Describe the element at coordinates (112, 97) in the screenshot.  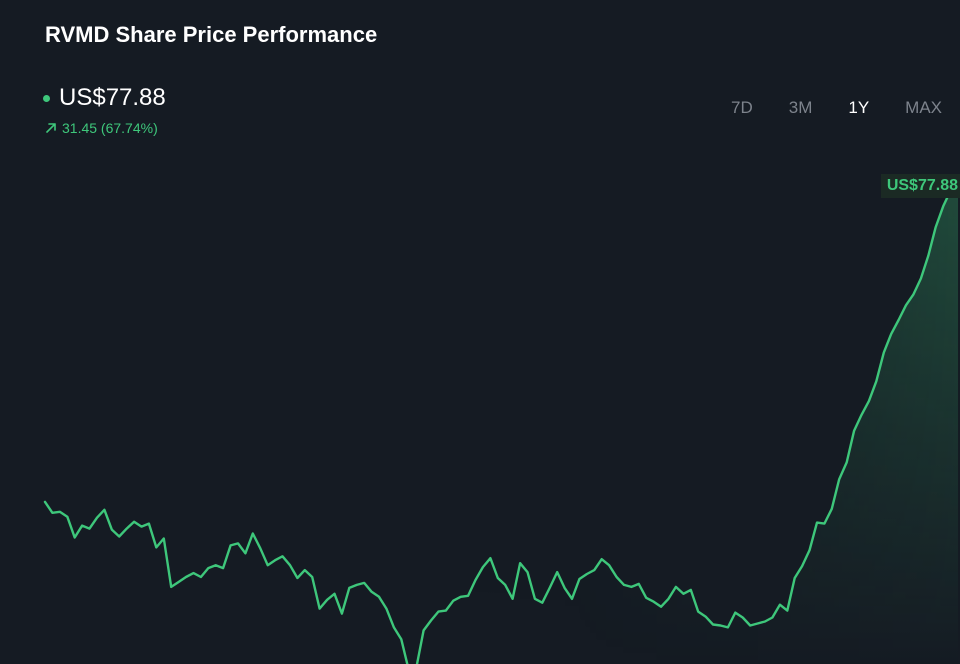
I see `current-price: US$77.88` at that location.